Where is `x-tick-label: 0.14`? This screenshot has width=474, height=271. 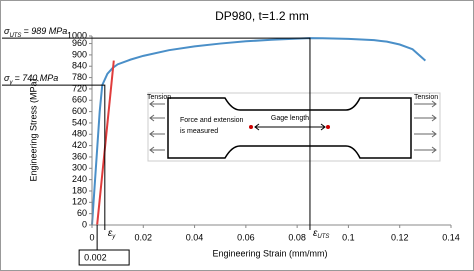 x-tick-label: 0.14 is located at coordinates (451, 237).